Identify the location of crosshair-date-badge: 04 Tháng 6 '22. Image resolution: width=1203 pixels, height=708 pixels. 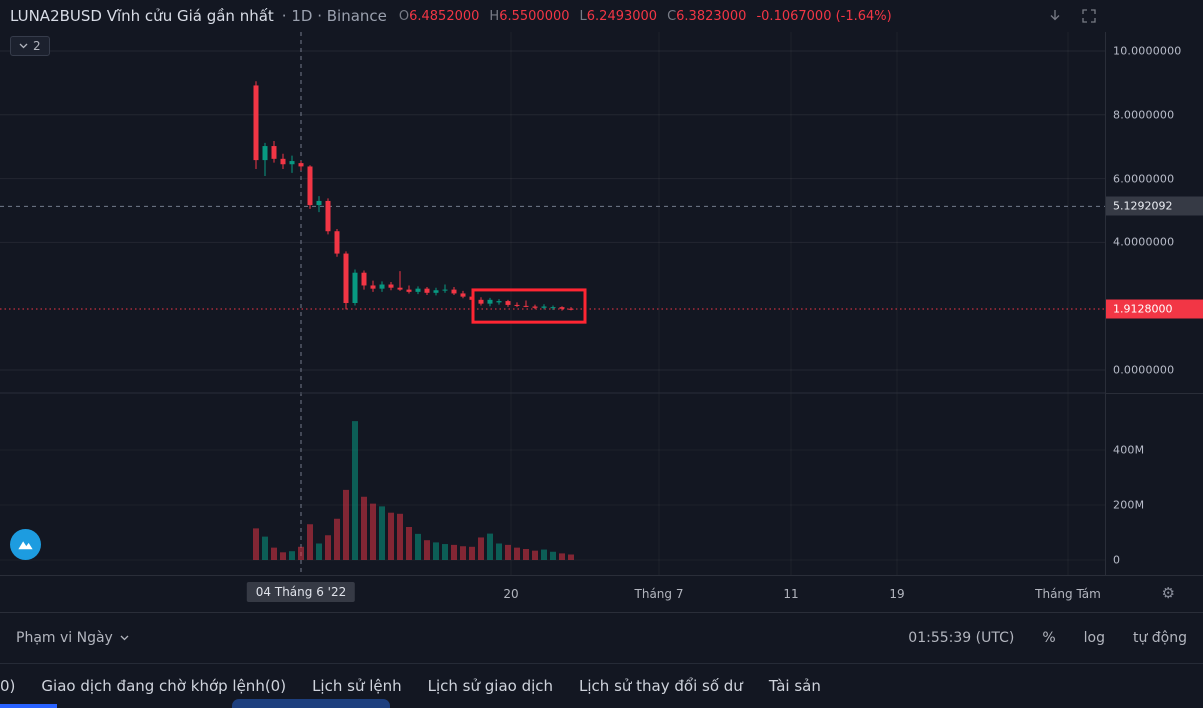
(301, 592).